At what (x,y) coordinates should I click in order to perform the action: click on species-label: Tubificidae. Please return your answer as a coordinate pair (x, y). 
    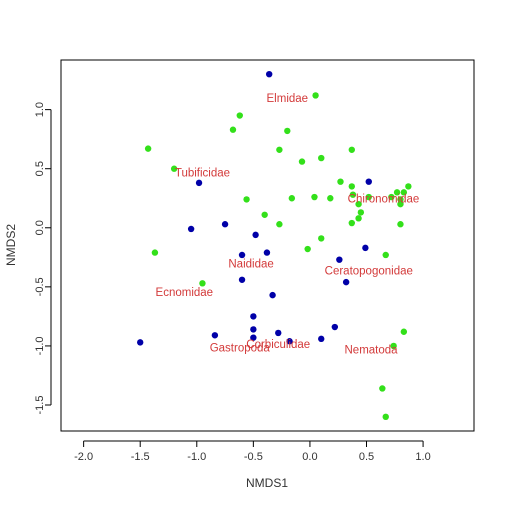
    Looking at the image, I should click on (202, 173).